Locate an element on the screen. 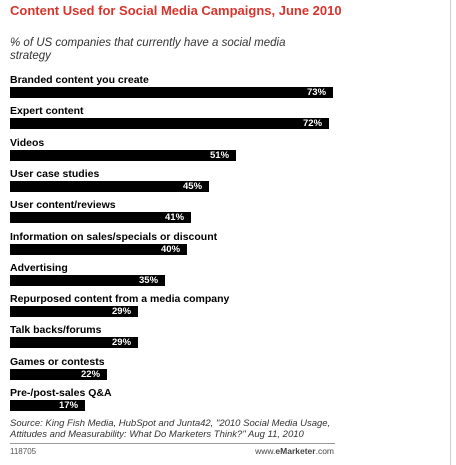 This screenshot has height=465, width=456. category-label: Games or contests is located at coordinates (57, 361).